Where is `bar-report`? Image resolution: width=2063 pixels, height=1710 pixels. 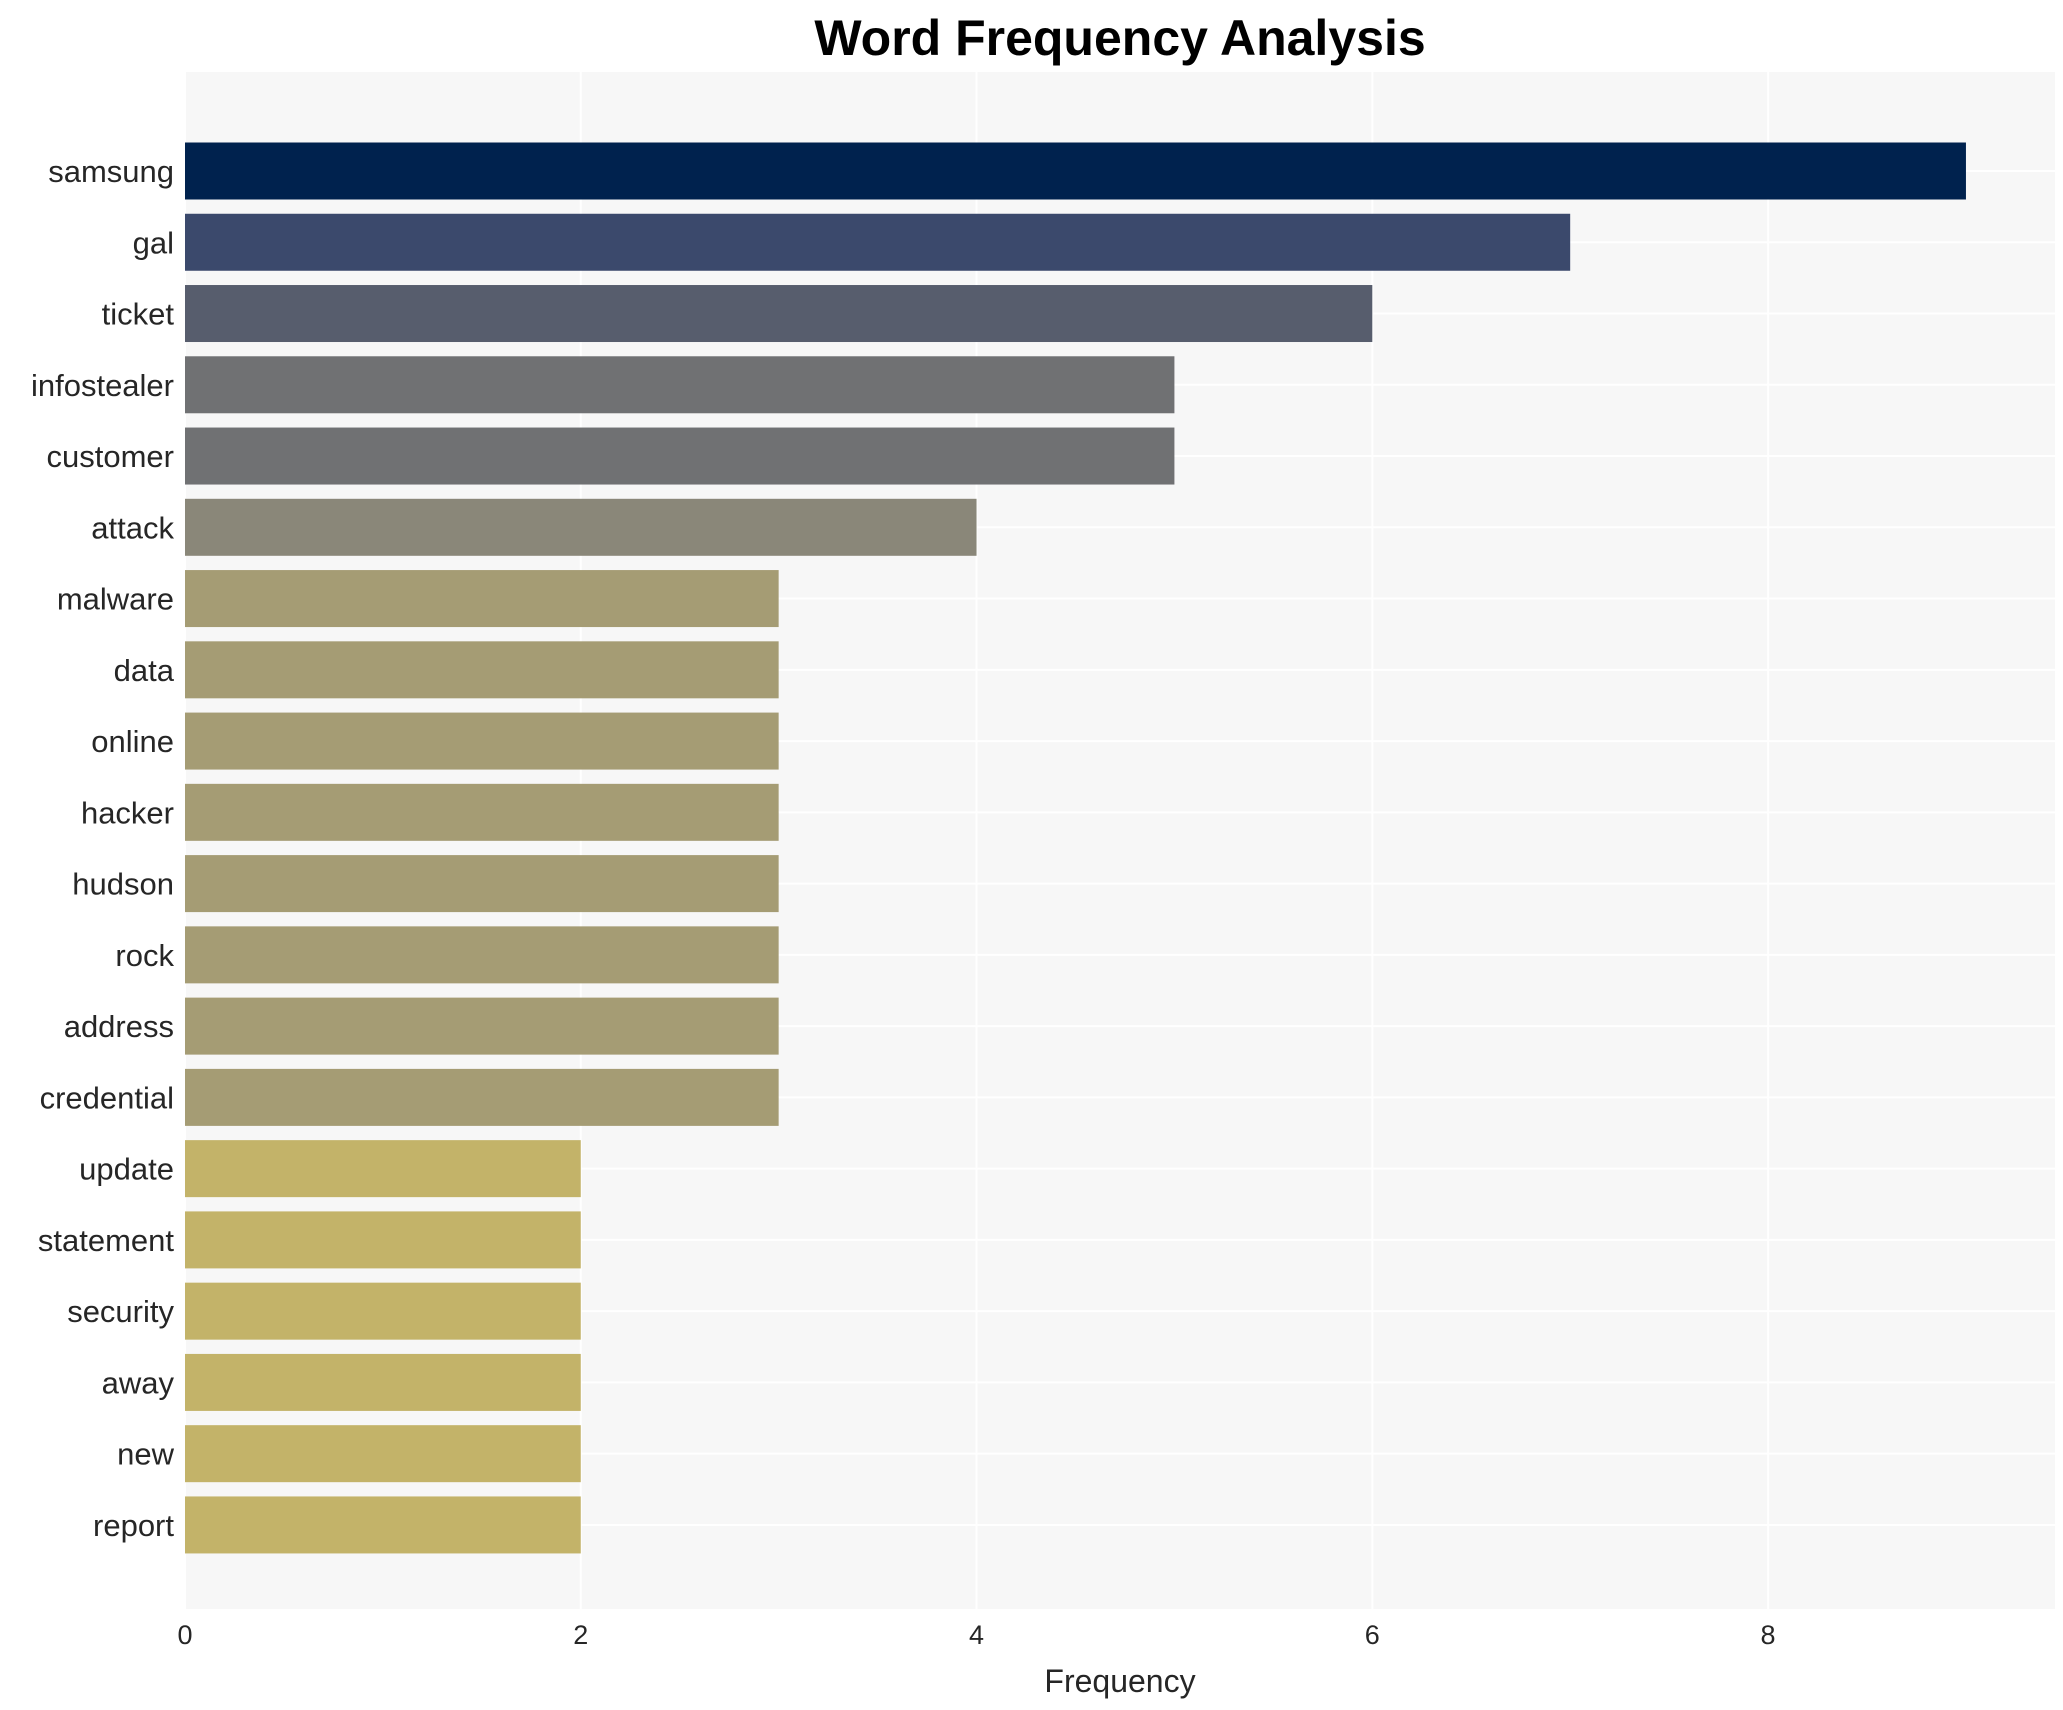 bar-report is located at coordinates (383, 1525).